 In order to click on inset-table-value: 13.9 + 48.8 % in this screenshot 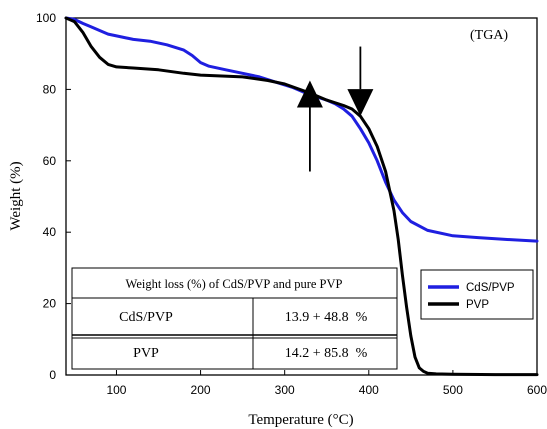, I will do `click(326, 317)`.